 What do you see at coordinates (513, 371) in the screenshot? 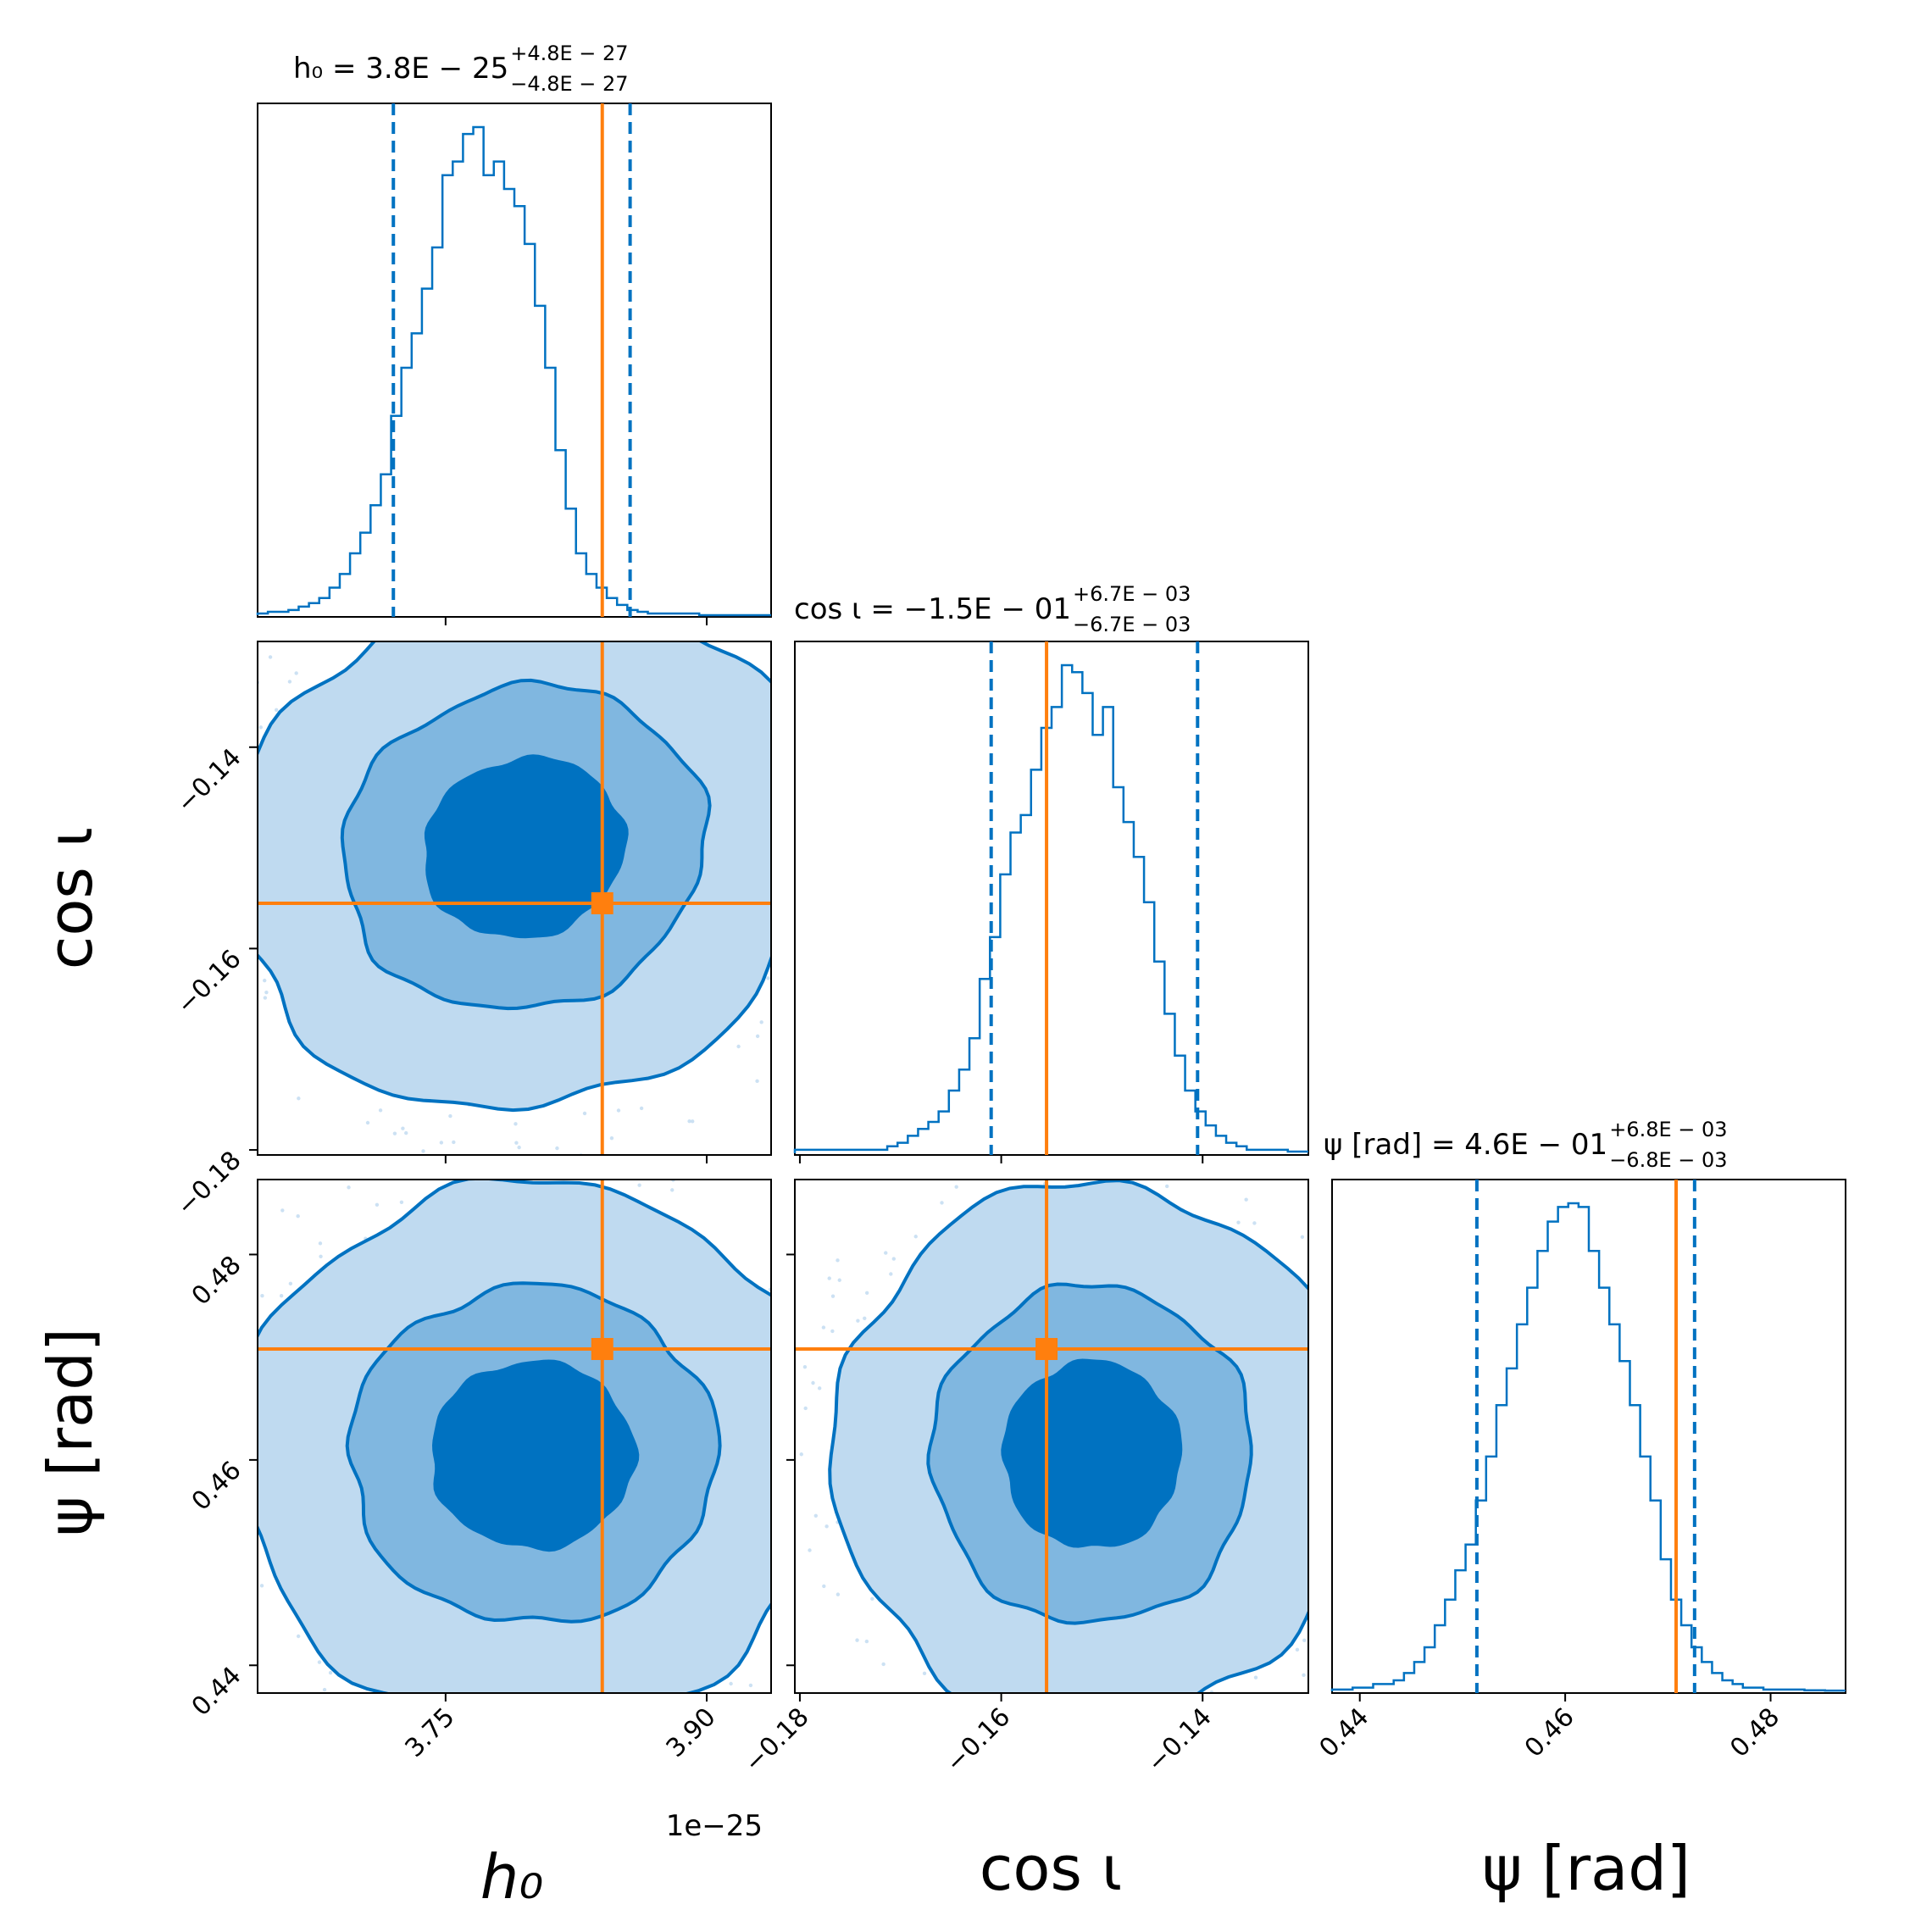
I see `hist-step-h0` at bounding box center [513, 371].